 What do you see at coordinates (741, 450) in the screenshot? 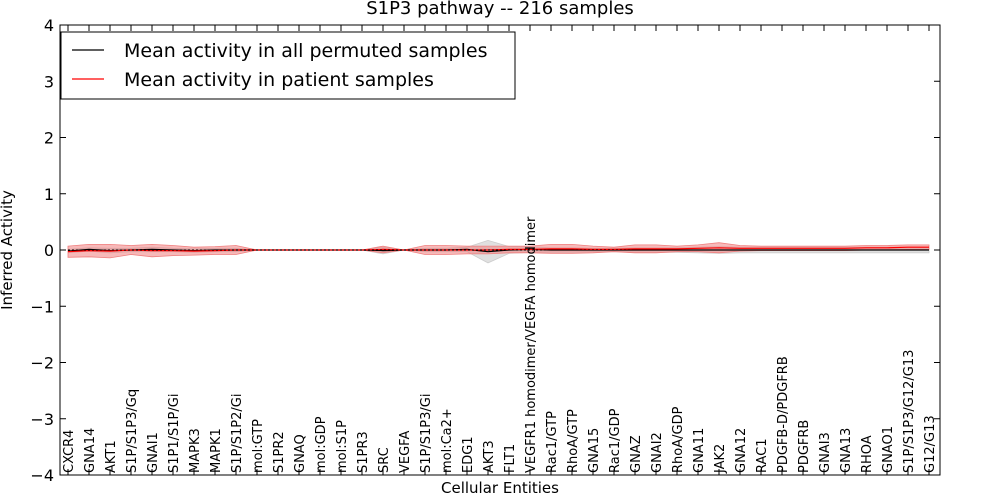
I see `x-tick-label: GNA12` at bounding box center [741, 450].